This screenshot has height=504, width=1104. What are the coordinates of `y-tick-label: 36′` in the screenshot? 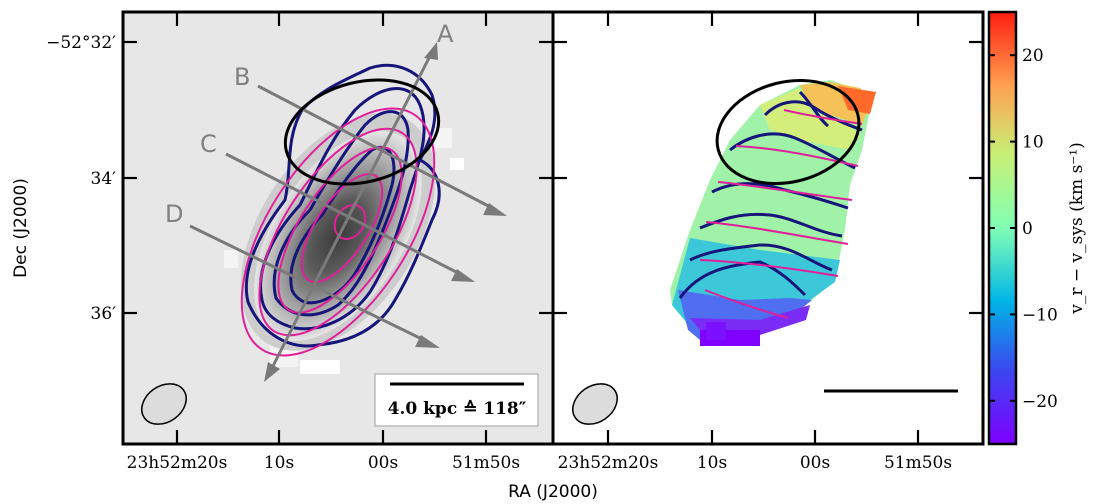 It's located at (104, 314).